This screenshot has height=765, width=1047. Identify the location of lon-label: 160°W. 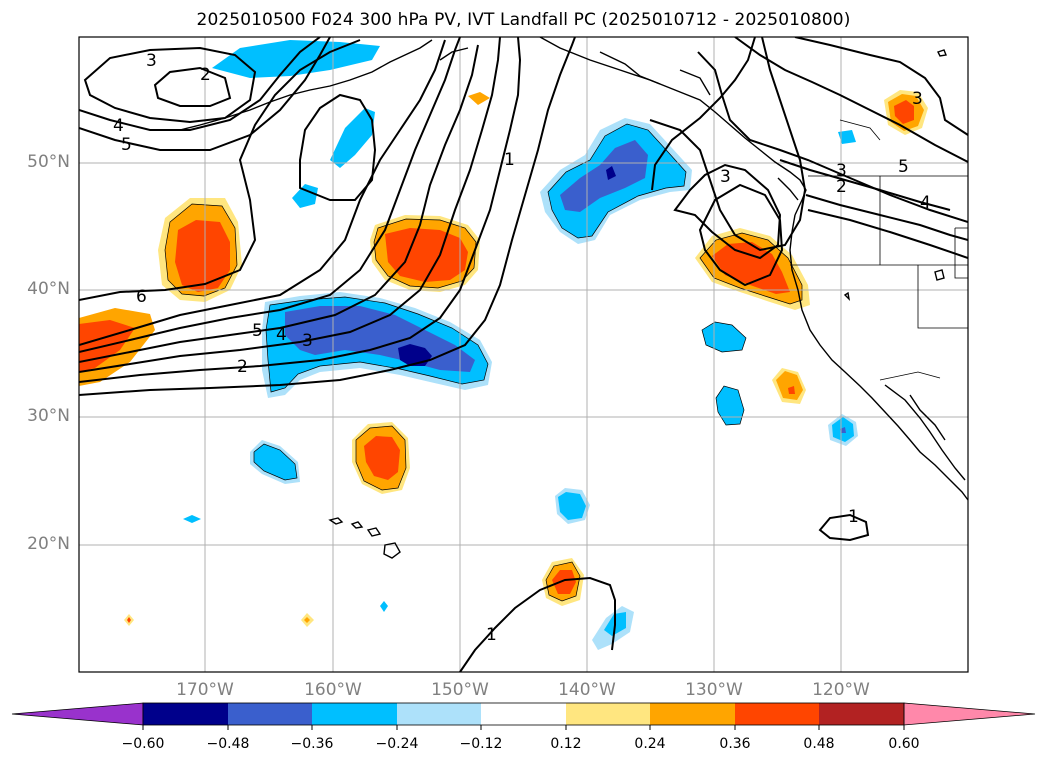
(333, 690).